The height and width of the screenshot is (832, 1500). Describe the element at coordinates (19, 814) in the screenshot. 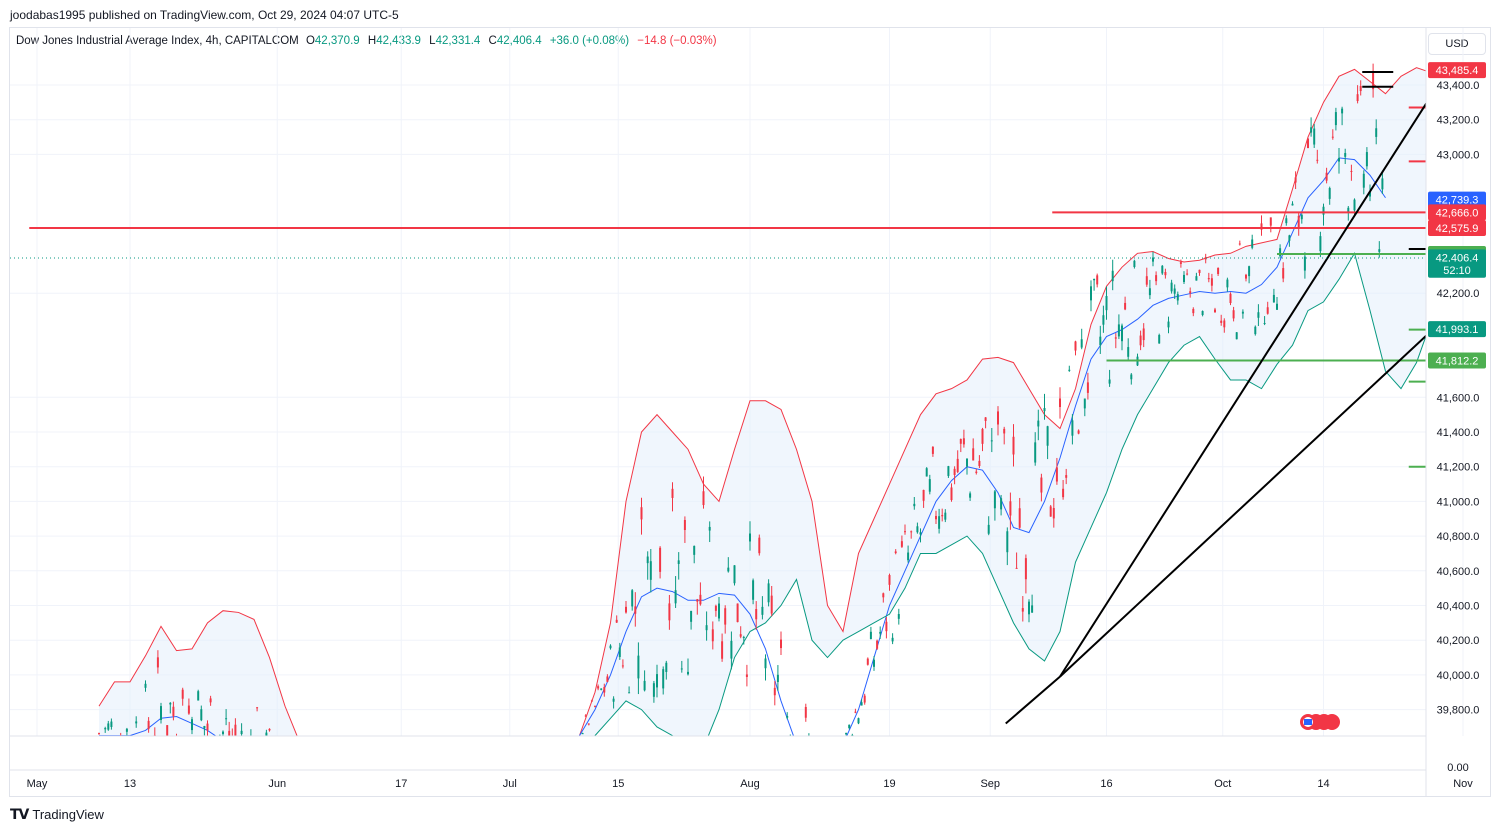

I see `tradingview-logo-icon: 𝗧𝗩` at that location.